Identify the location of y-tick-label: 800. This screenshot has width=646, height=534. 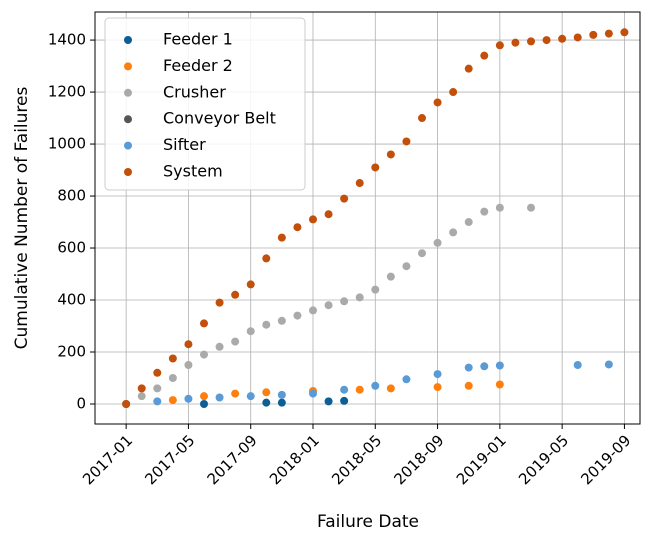
(71, 196).